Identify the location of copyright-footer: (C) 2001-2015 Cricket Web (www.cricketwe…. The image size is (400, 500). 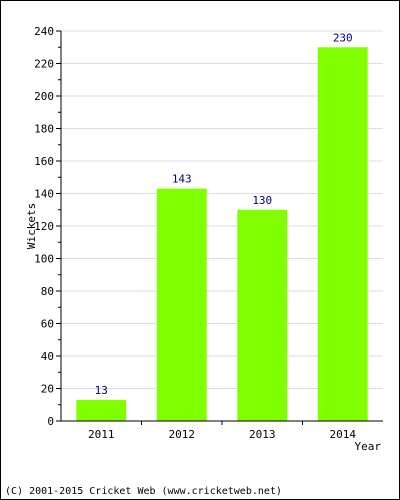
(143, 491).